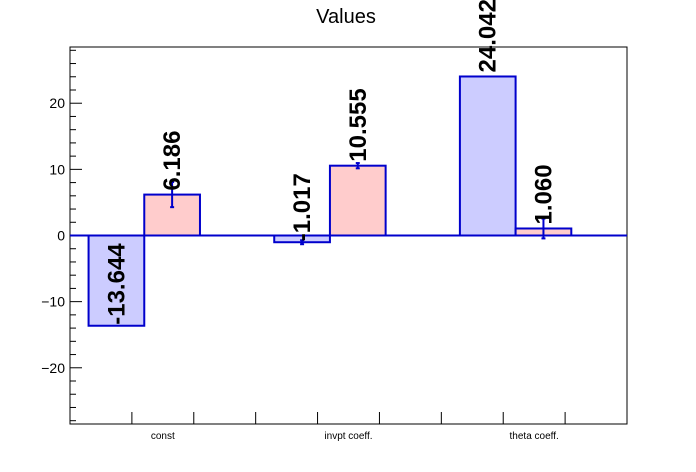  I want to click on y-tick-label: 0, so click(61, 236).